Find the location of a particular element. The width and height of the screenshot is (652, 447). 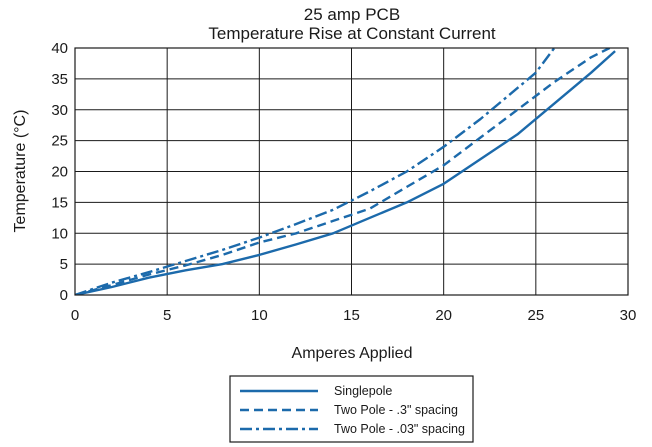

y-tick-labels: 0 5 10 15 20 25 30 35 40 is located at coordinates (59, 172).